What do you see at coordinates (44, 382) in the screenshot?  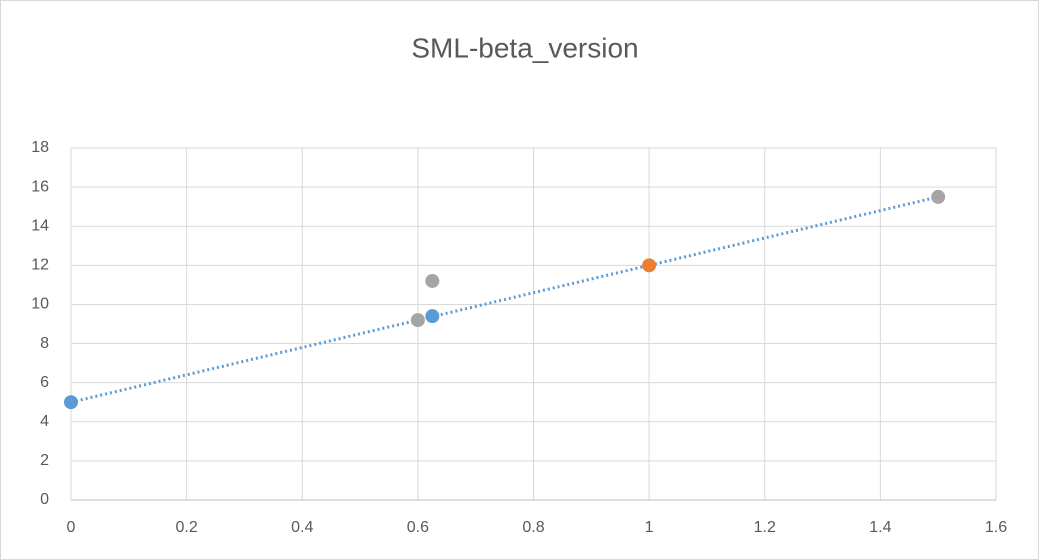 I see `y-tick-label: 6` at bounding box center [44, 382].